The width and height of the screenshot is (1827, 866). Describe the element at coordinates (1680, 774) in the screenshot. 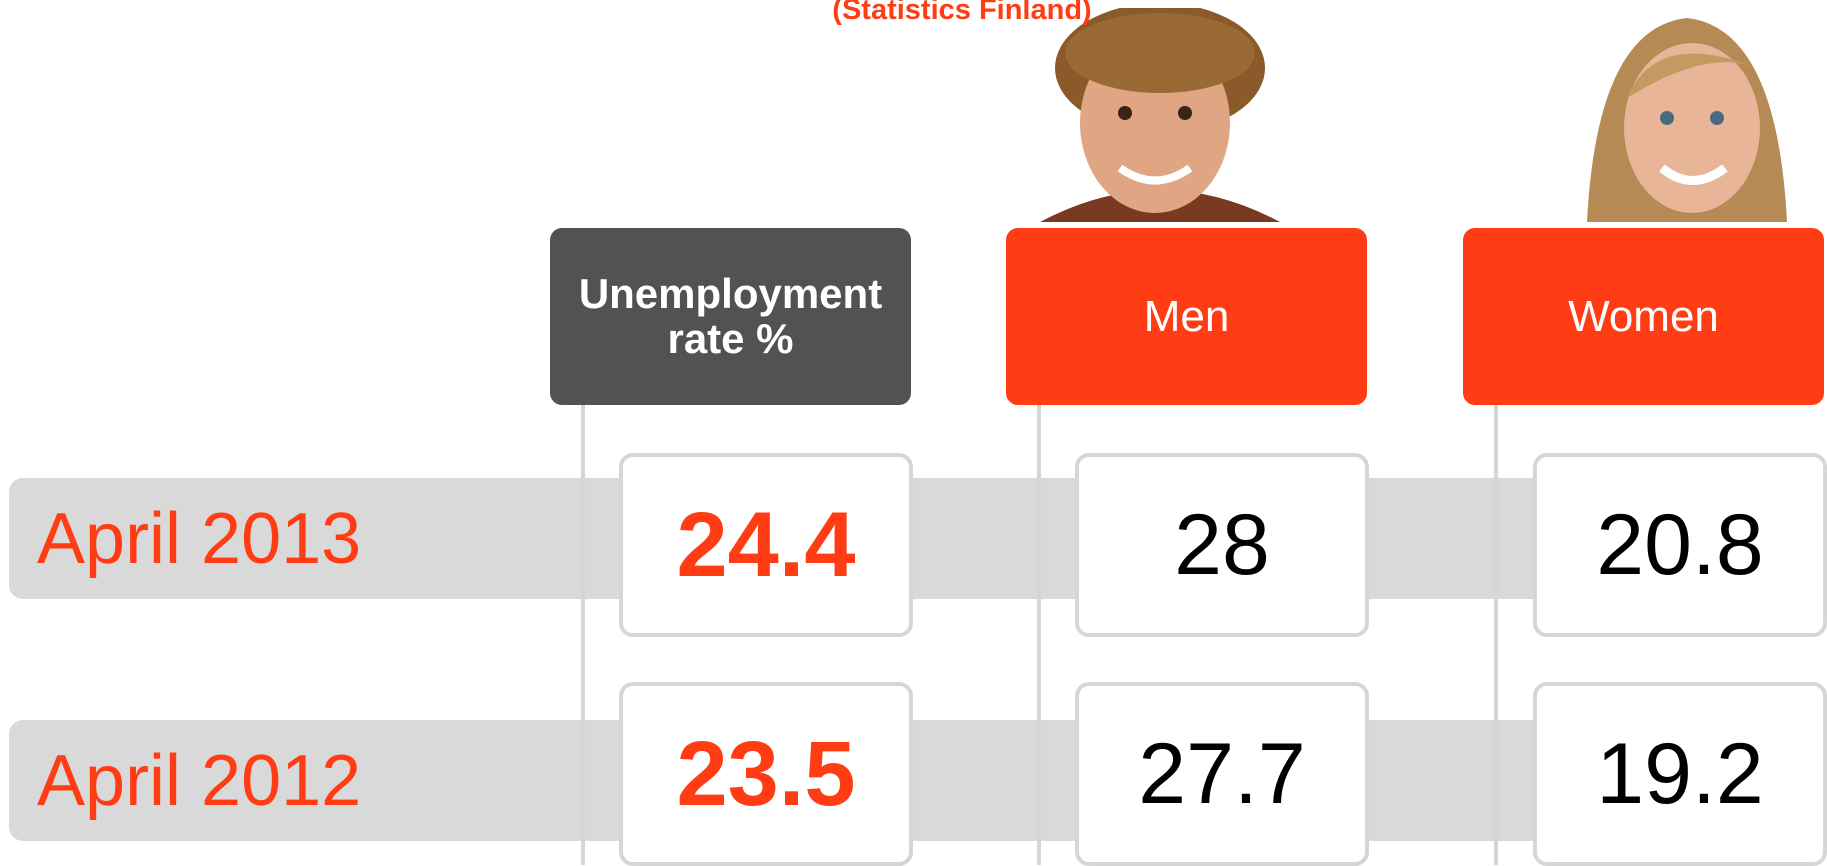

I see `cell-value: 19.2` at that location.